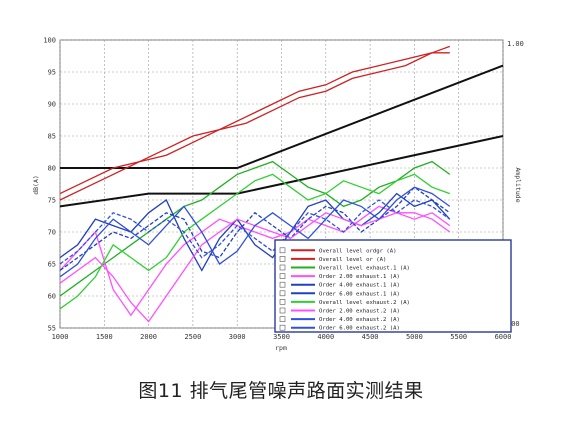  Describe the element at coordinates (513, 324) in the screenshot. I see `y2-tick-label: 100` at that location.